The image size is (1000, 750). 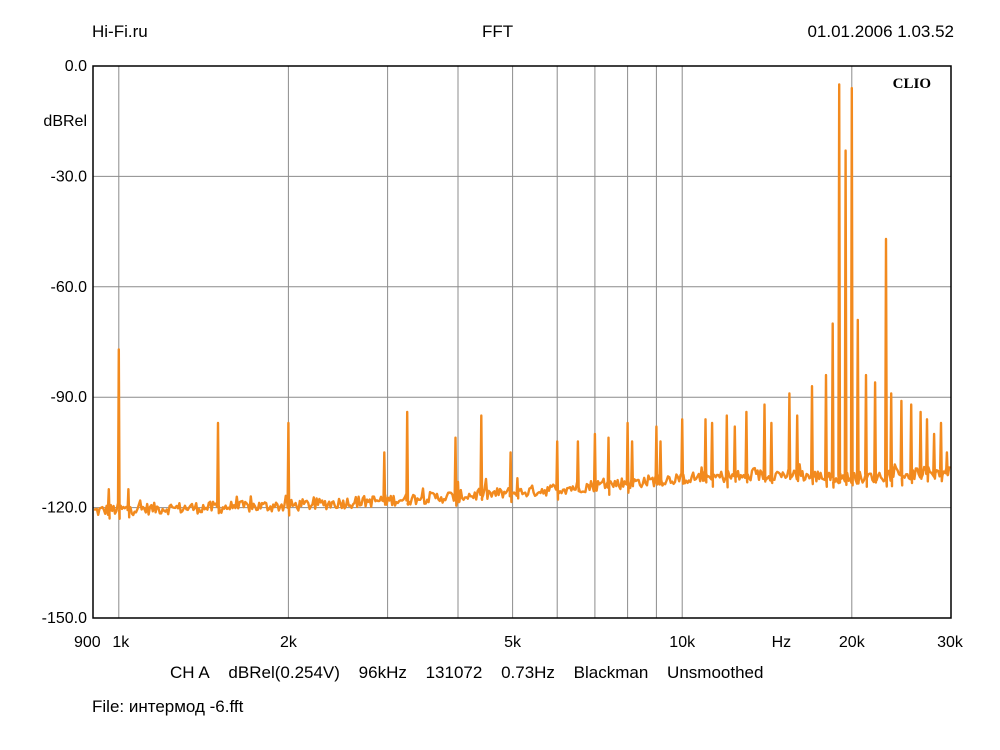 I want to click on x-tick-label: 5k, so click(x=513, y=642).